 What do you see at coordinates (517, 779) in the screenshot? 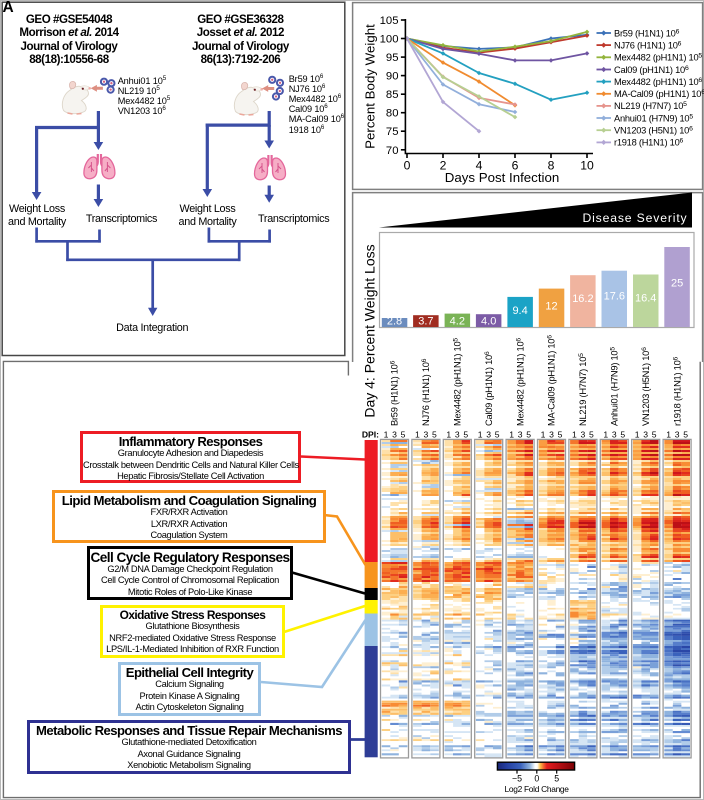
I see `svg-text: −5` at bounding box center [517, 779].